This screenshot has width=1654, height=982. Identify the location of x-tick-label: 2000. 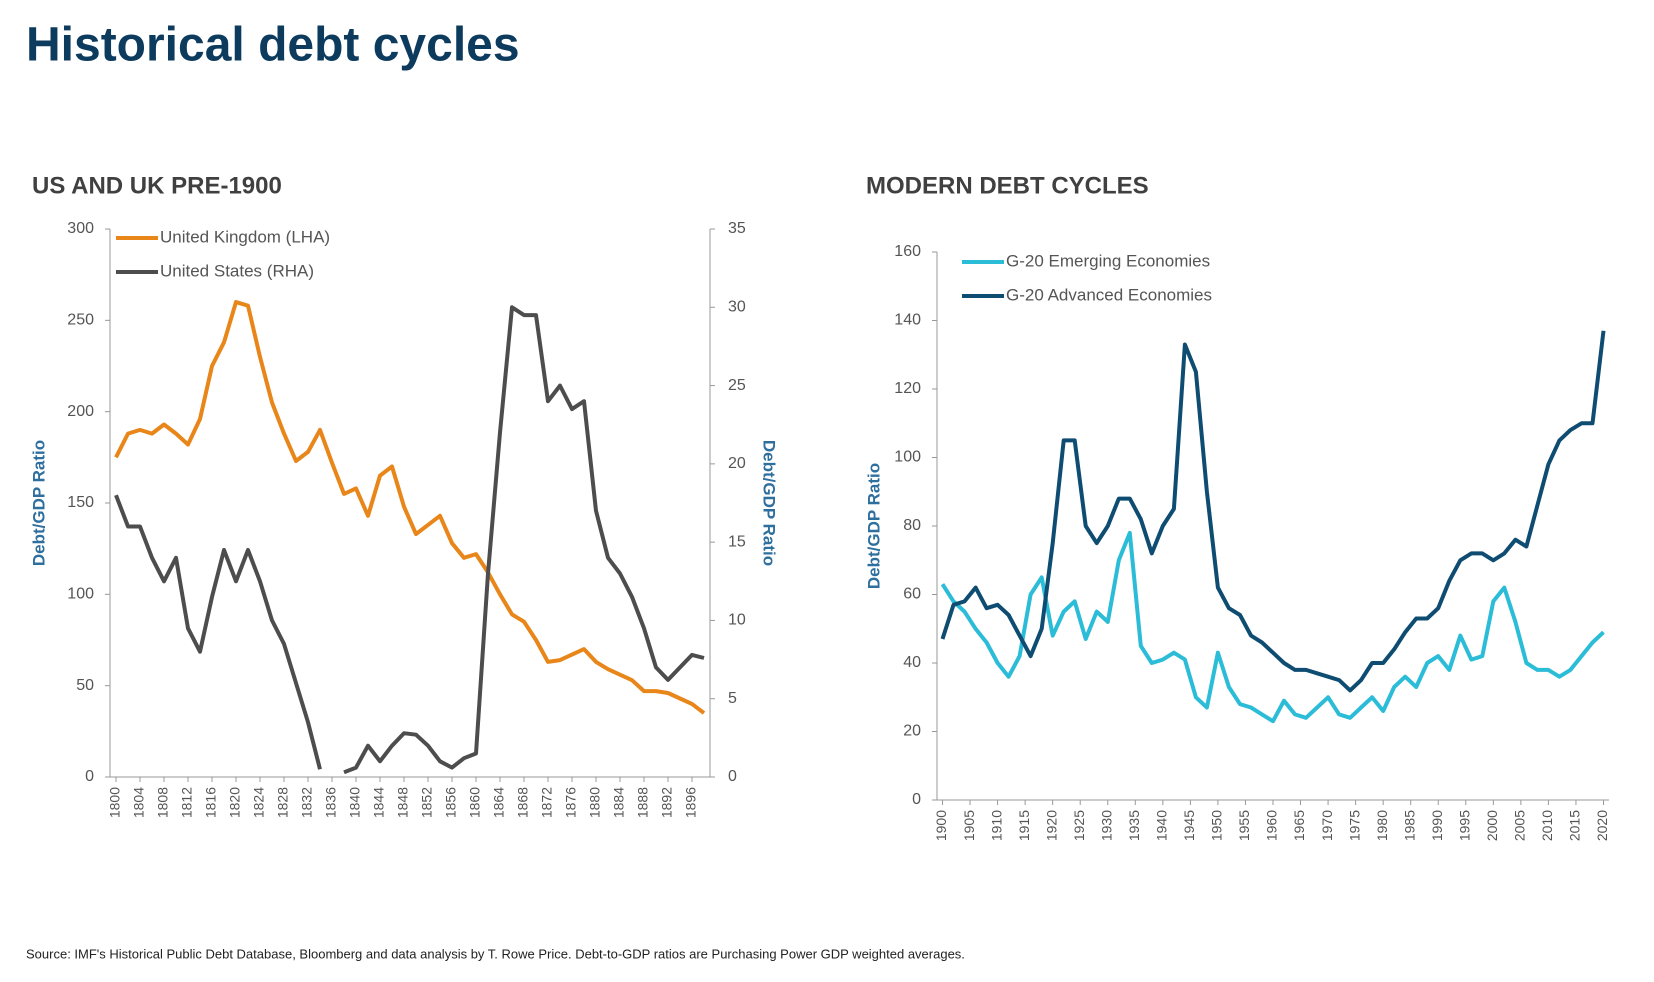
(1492, 825).